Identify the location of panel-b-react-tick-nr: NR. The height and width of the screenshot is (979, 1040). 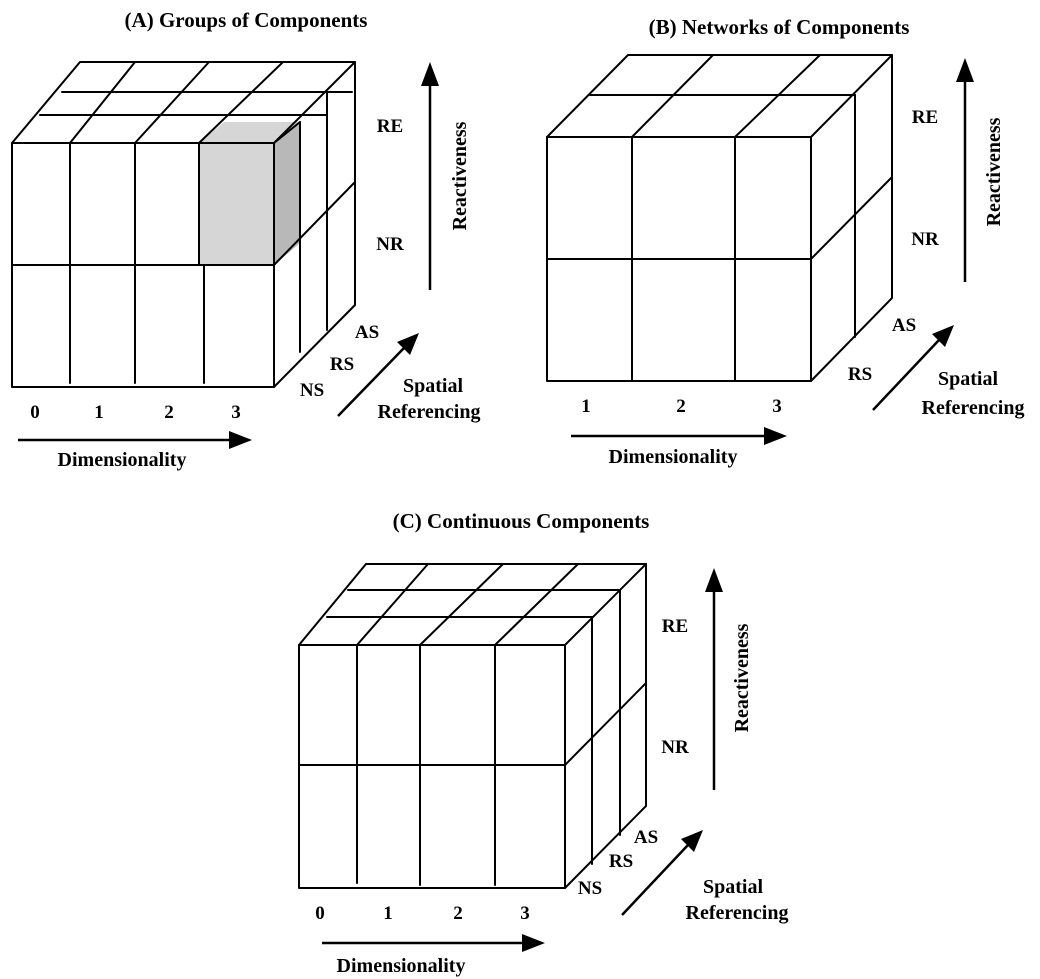
(925, 239).